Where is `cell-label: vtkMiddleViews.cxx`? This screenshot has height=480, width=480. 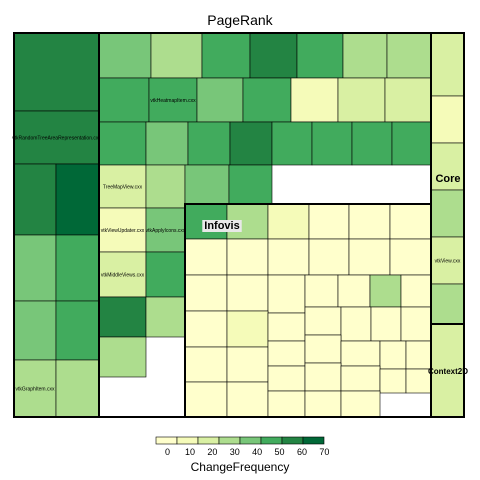 cell-label: vtkMiddleViews.cxx is located at coordinates (123, 276).